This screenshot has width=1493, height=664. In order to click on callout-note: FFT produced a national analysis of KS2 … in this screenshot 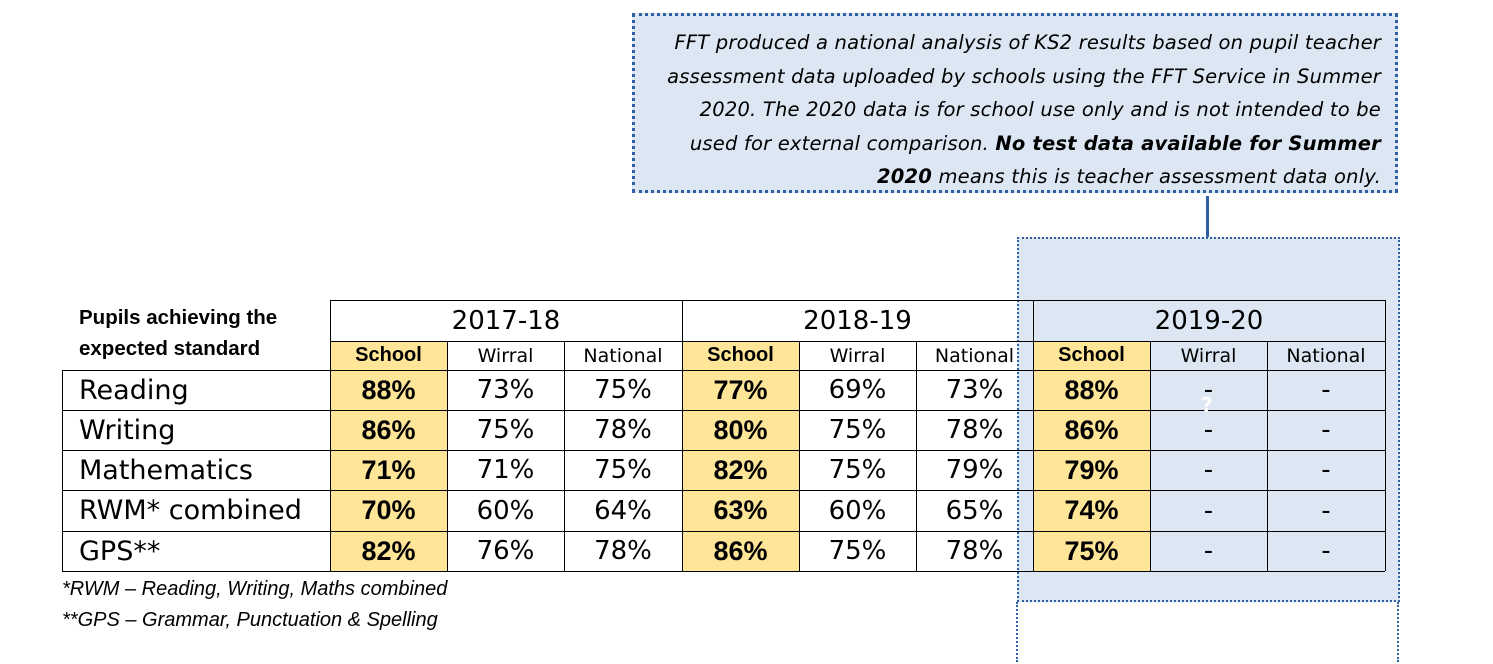, I will do `click(1015, 103)`.